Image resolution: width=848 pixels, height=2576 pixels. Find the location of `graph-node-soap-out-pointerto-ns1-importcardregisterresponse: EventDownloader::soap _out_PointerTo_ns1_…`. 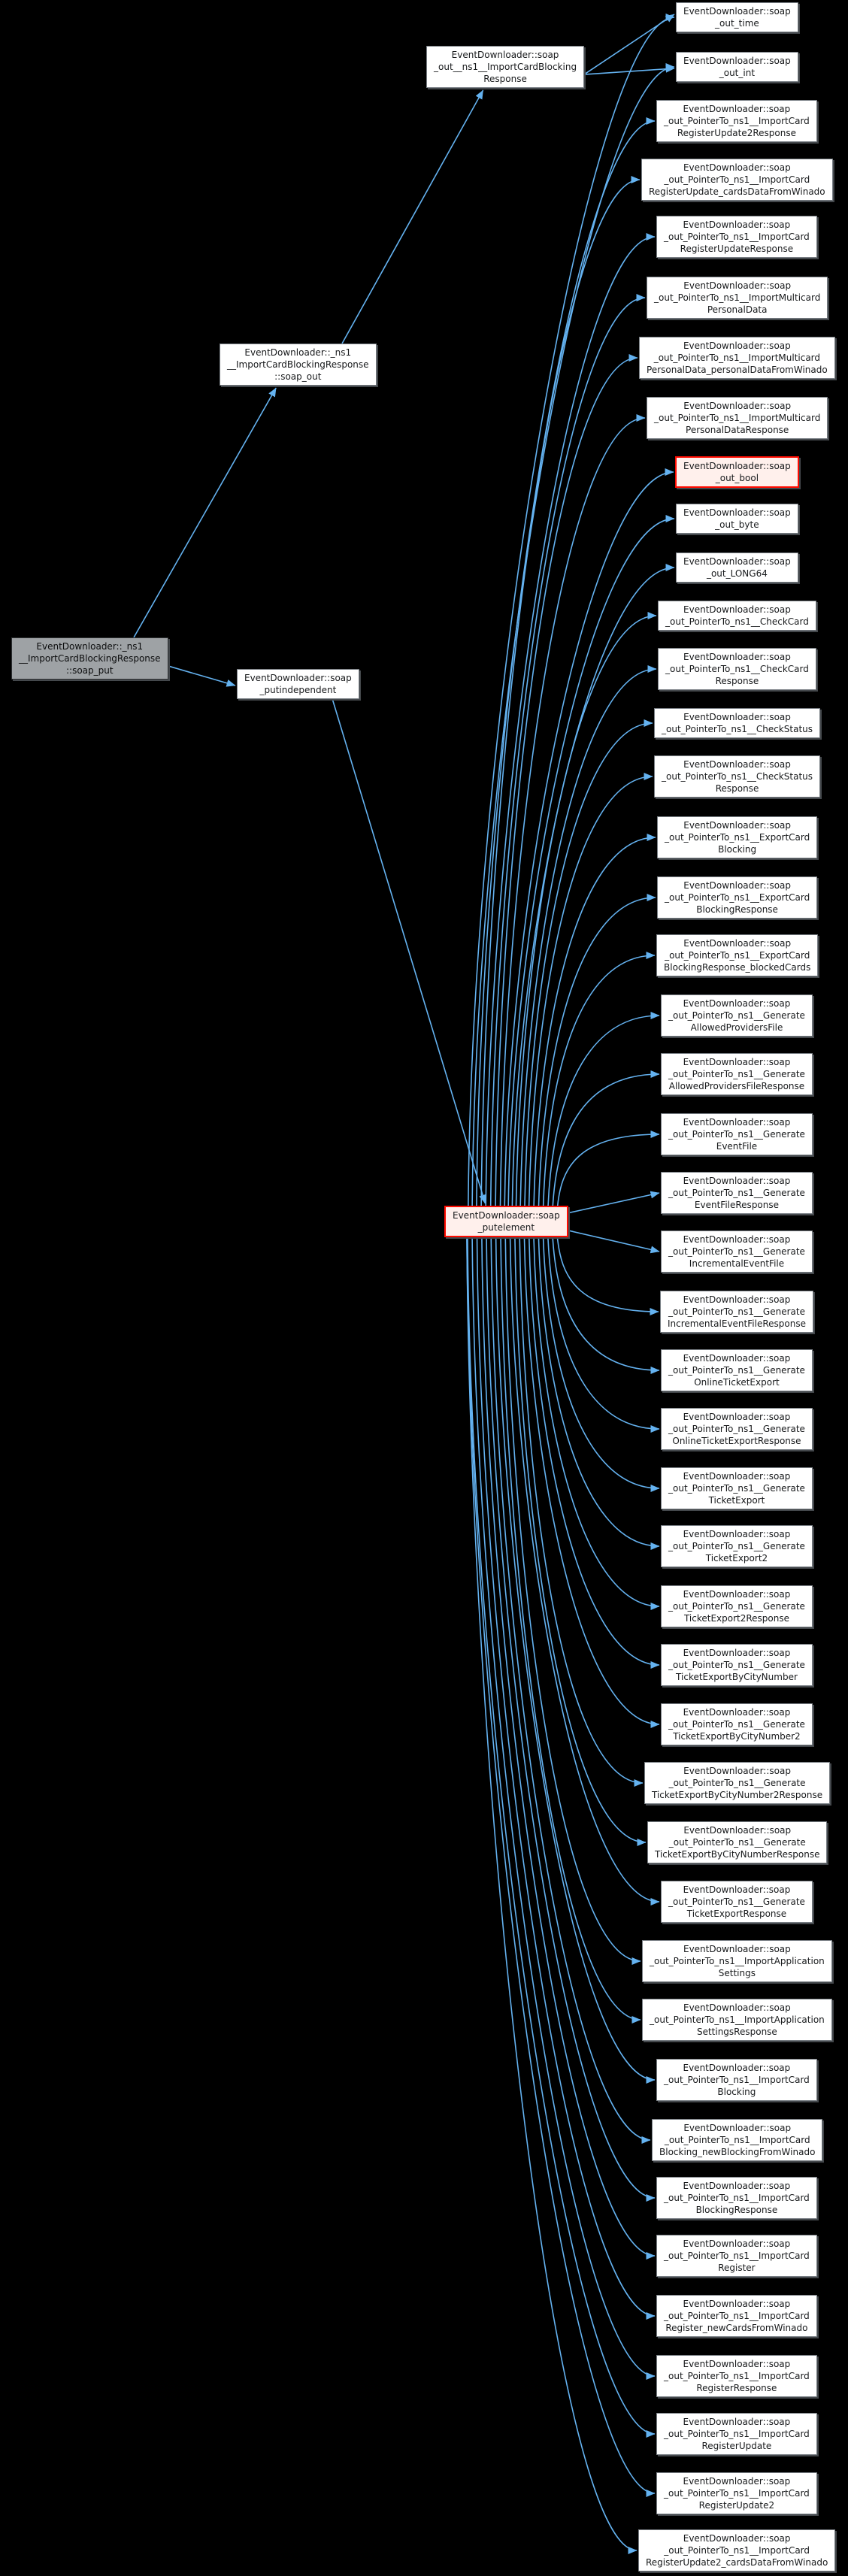

graph-node-soap-out-pointerto-ns1-importcardregisterresponse: EventDownloader::soap _out_PointerTo_ns1_… is located at coordinates (736, 2376).